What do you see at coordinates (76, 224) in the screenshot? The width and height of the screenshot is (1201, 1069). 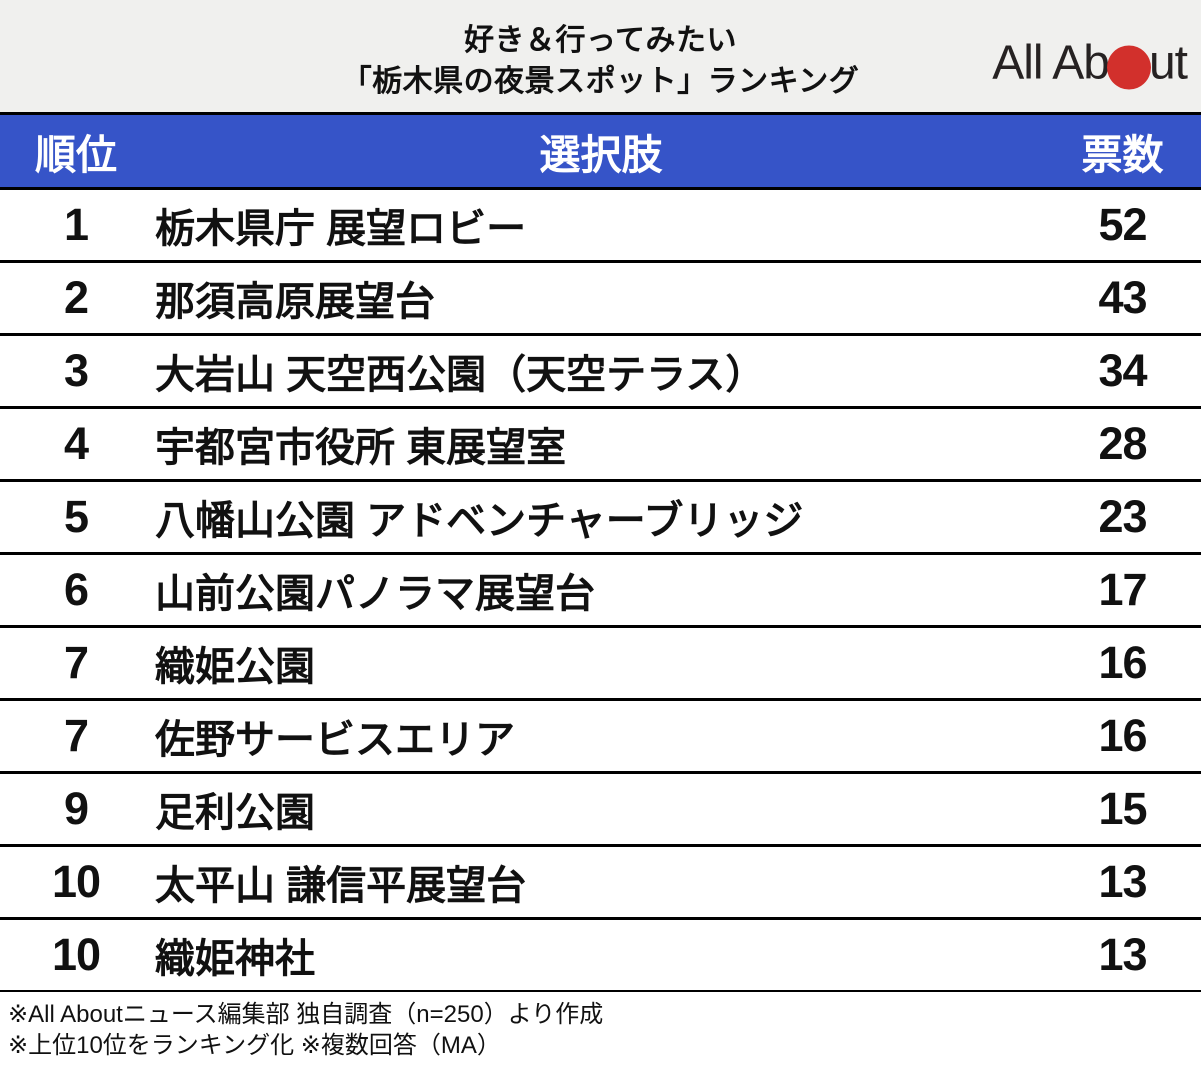 I see `rank-cell: 1` at bounding box center [76, 224].